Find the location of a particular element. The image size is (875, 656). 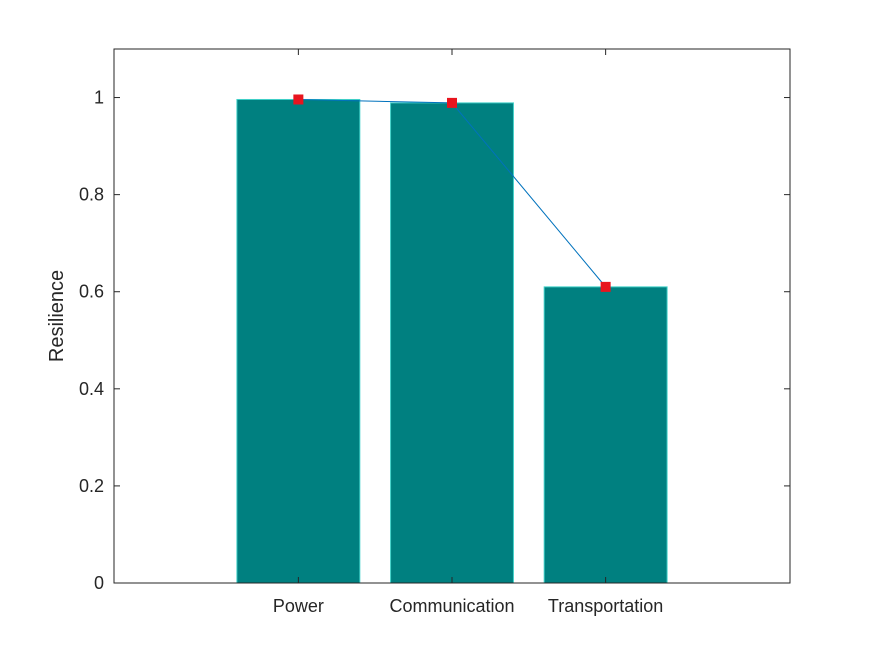

marker-communication is located at coordinates (452, 102).